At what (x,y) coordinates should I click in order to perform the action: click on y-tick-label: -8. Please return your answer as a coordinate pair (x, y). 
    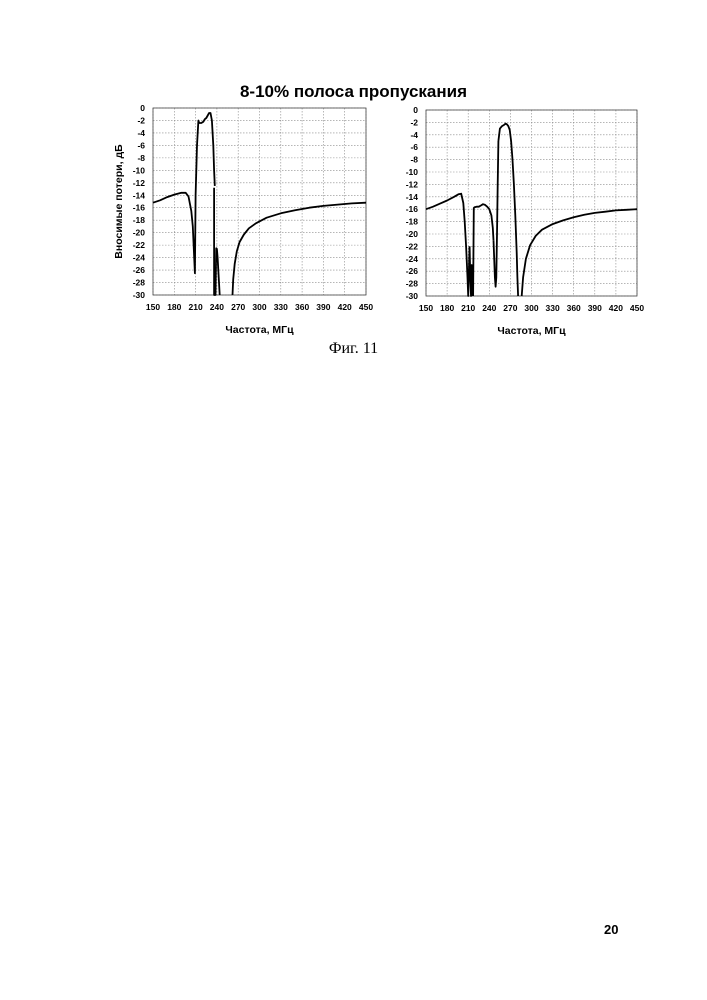
    Looking at the image, I should click on (414, 160).